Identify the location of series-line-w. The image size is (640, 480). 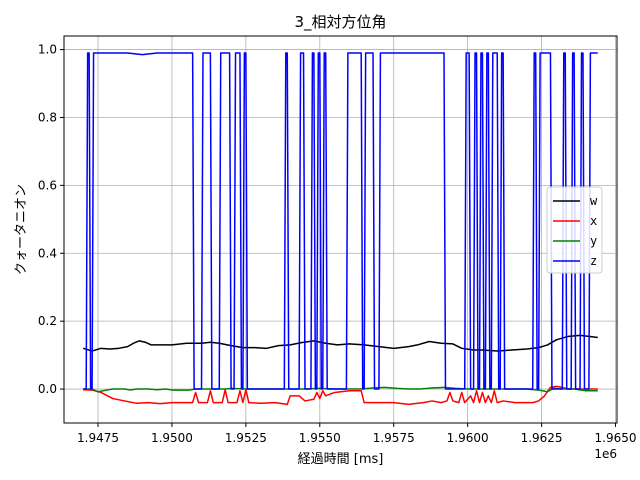
(340, 343).